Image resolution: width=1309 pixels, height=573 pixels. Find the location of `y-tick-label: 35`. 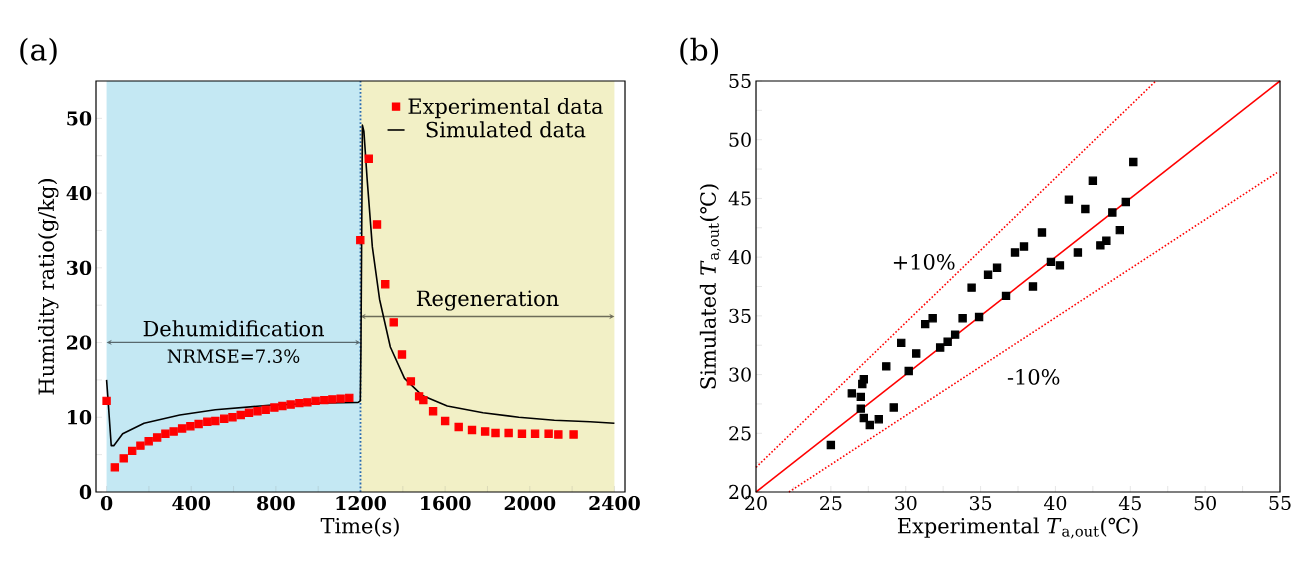

y-tick-label: 35 is located at coordinates (740, 316).